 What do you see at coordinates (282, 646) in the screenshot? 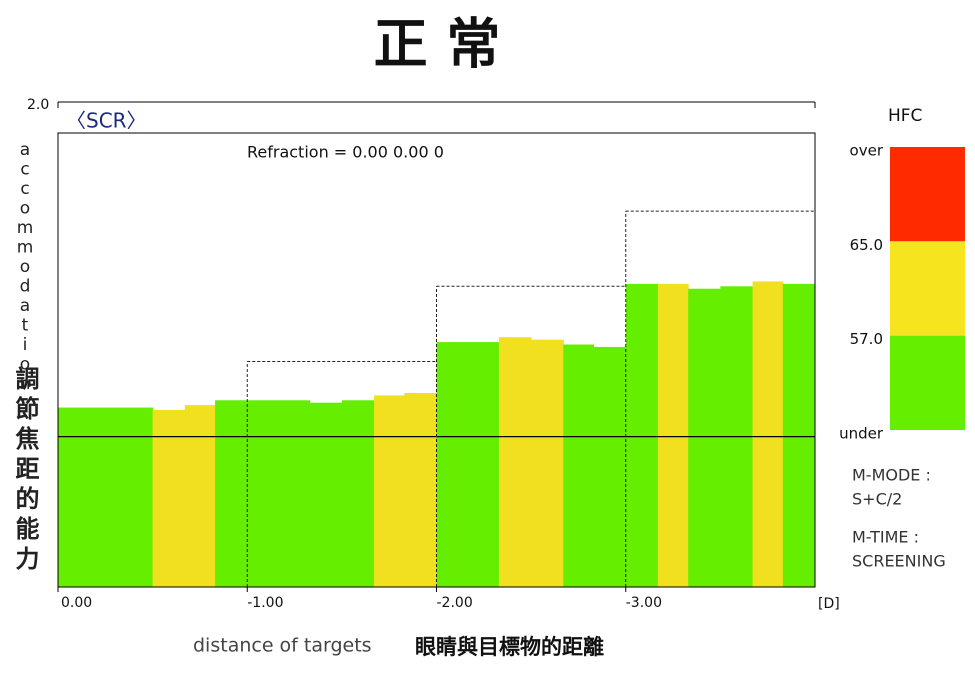
I see `x-axis-label: distance of targets` at bounding box center [282, 646].